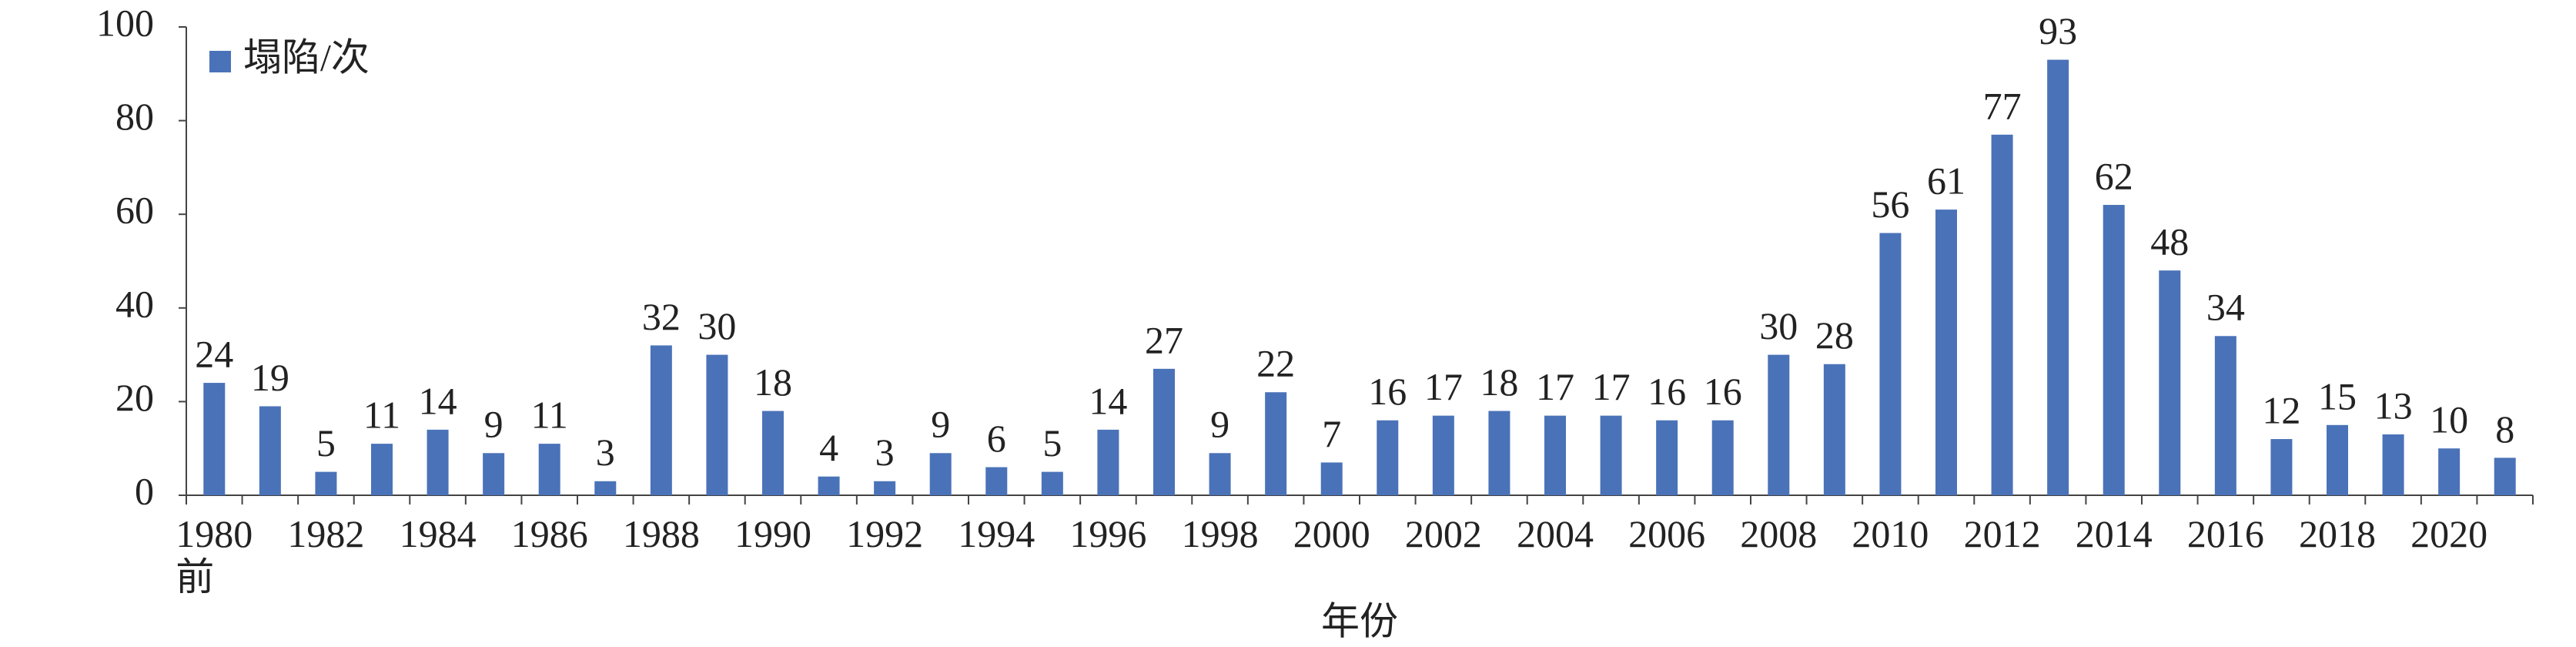 Image resolution: width=2576 pixels, height=647 pixels. What do you see at coordinates (134, 116) in the screenshot?
I see `y-tick-label: 80` at bounding box center [134, 116].